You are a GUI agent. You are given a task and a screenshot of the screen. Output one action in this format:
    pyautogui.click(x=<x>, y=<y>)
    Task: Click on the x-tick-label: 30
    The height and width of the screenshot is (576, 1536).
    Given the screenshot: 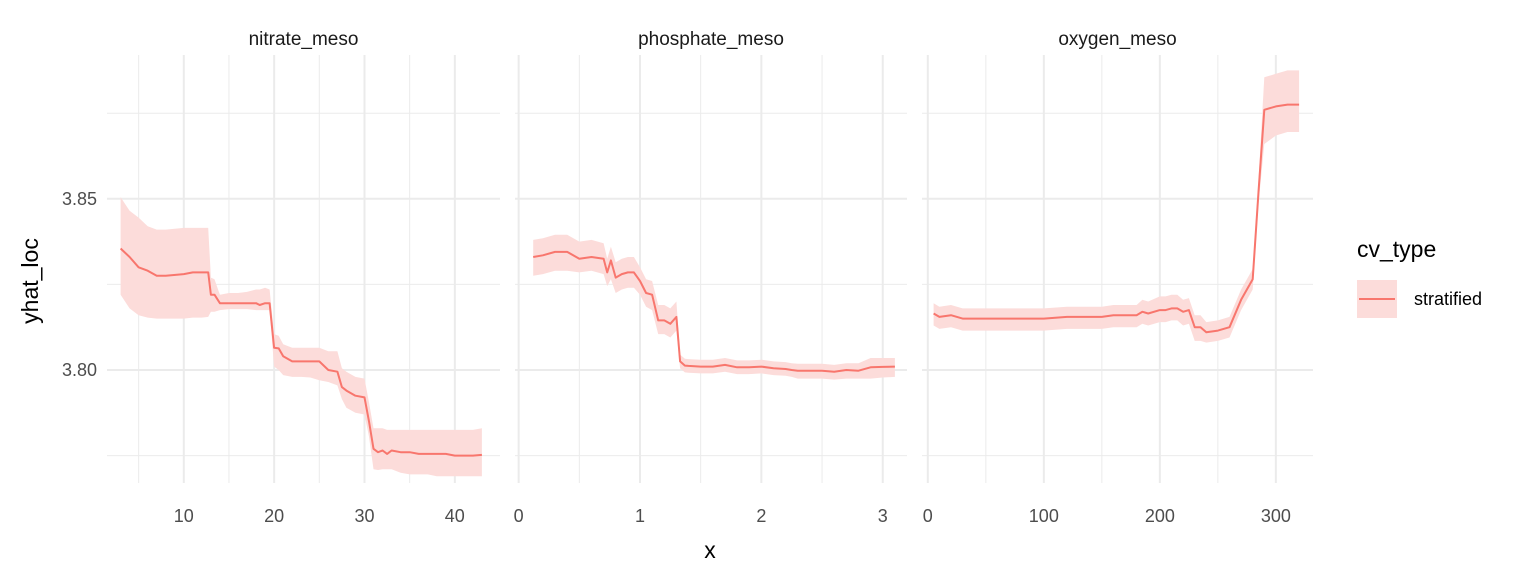 What is the action you would take?
    pyautogui.click(x=364, y=516)
    